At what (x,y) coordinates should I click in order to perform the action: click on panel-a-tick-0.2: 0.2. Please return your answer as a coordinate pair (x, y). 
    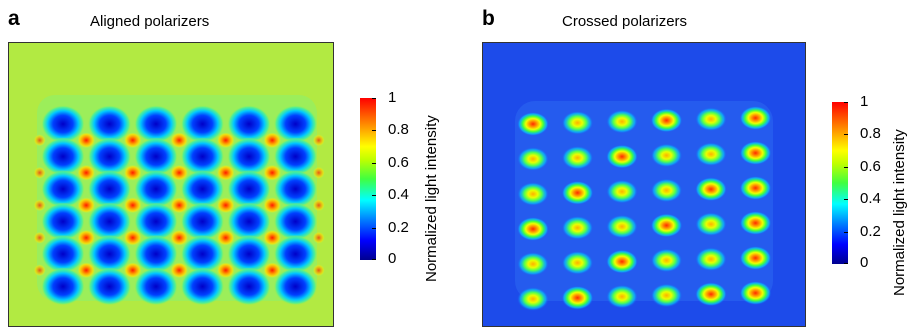
    Looking at the image, I should click on (398, 227).